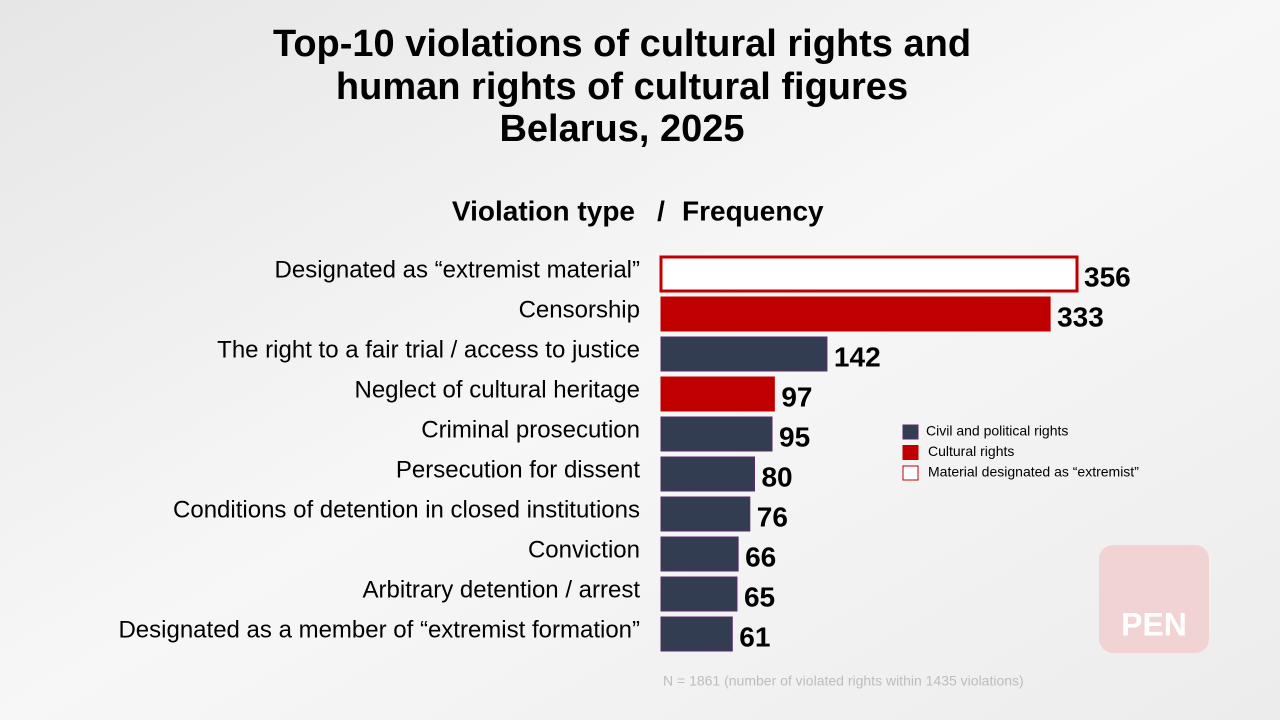 The width and height of the screenshot is (1280, 720). Describe the element at coordinates (498, 389) in the screenshot. I see `category-label: Neglect of cultural heritage` at that location.